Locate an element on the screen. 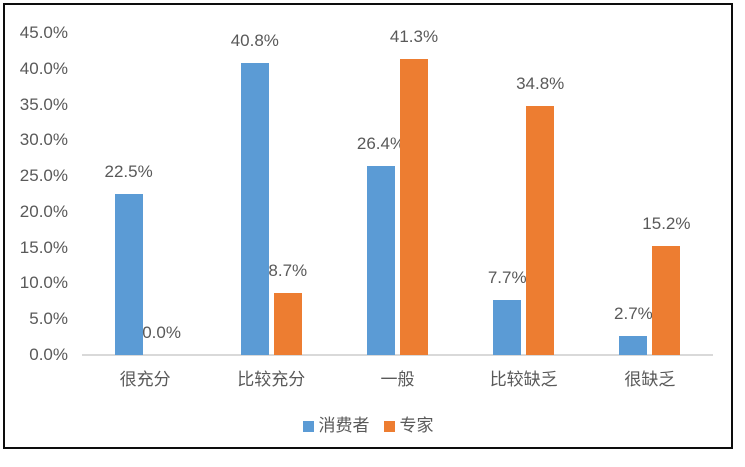 This screenshot has height=467, width=745. legend-swatch-series1 is located at coordinates (308, 426).